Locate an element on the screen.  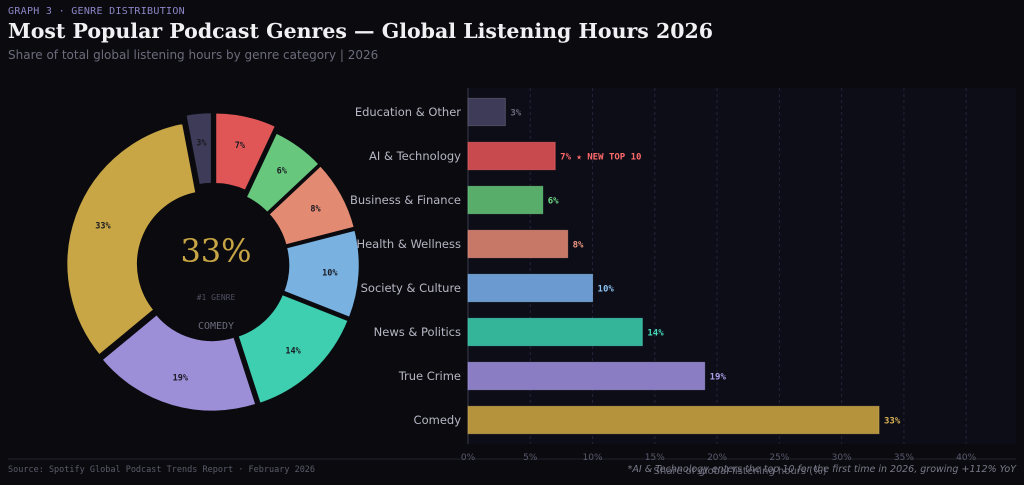
donut-slice-business-and-finance is located at coordinates (282, 173).